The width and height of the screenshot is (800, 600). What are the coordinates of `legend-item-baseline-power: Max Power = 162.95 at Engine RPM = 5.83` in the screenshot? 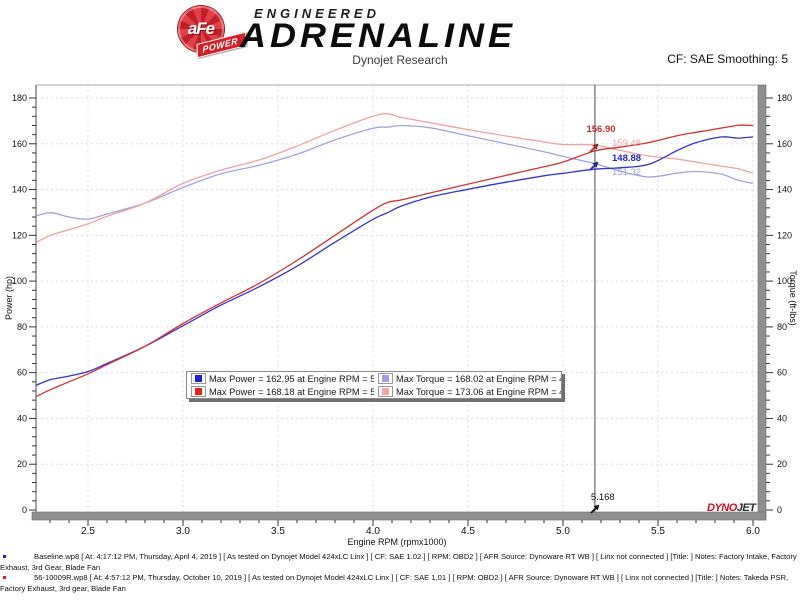 It's located at (280, 378).